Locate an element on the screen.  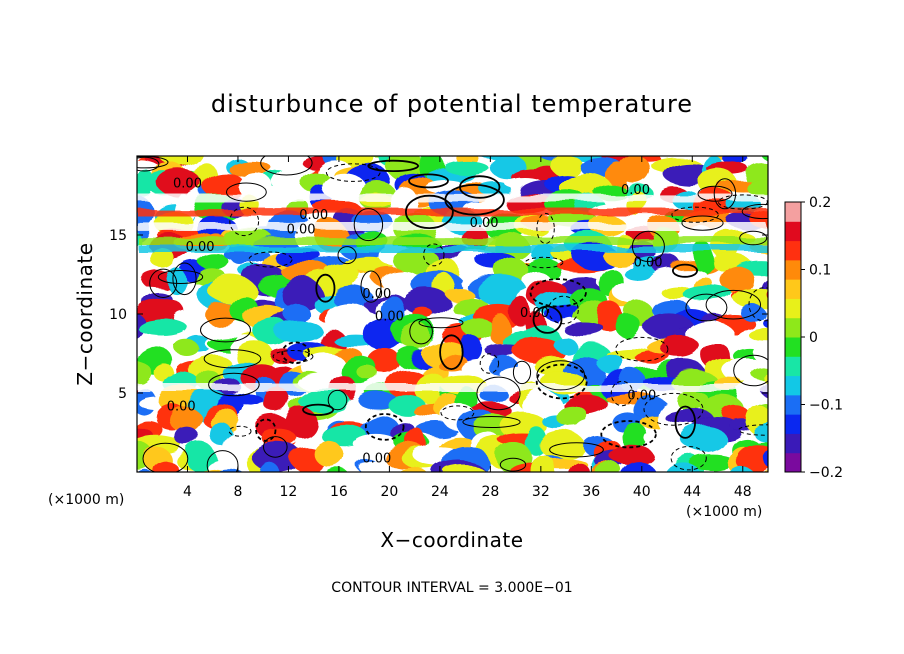
y-tick-label: 5 is located at coordinates (122, 394).